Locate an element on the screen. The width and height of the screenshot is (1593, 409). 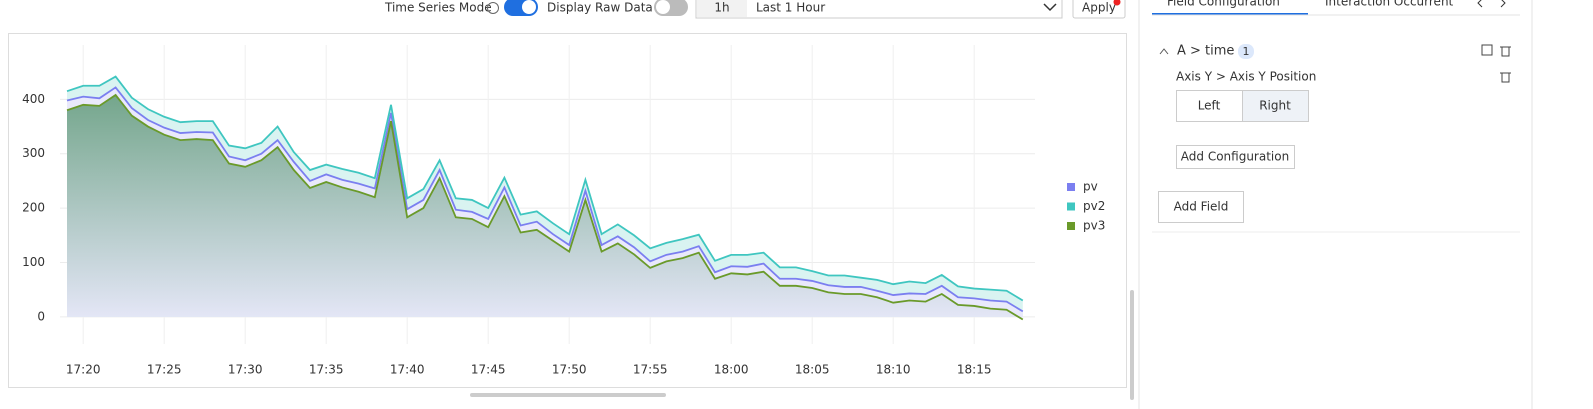
dropdown-arrow is located at coordinates (1050, 7).